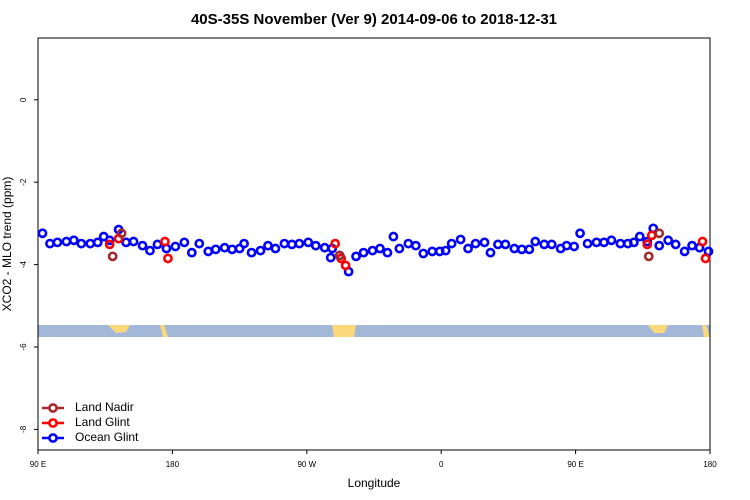 Image resolution: width=750 pixels, height=500 pixels. Describe the element at coordinates (441, 464) in the screenshot. I see `x-tick-label: 0` at that location.